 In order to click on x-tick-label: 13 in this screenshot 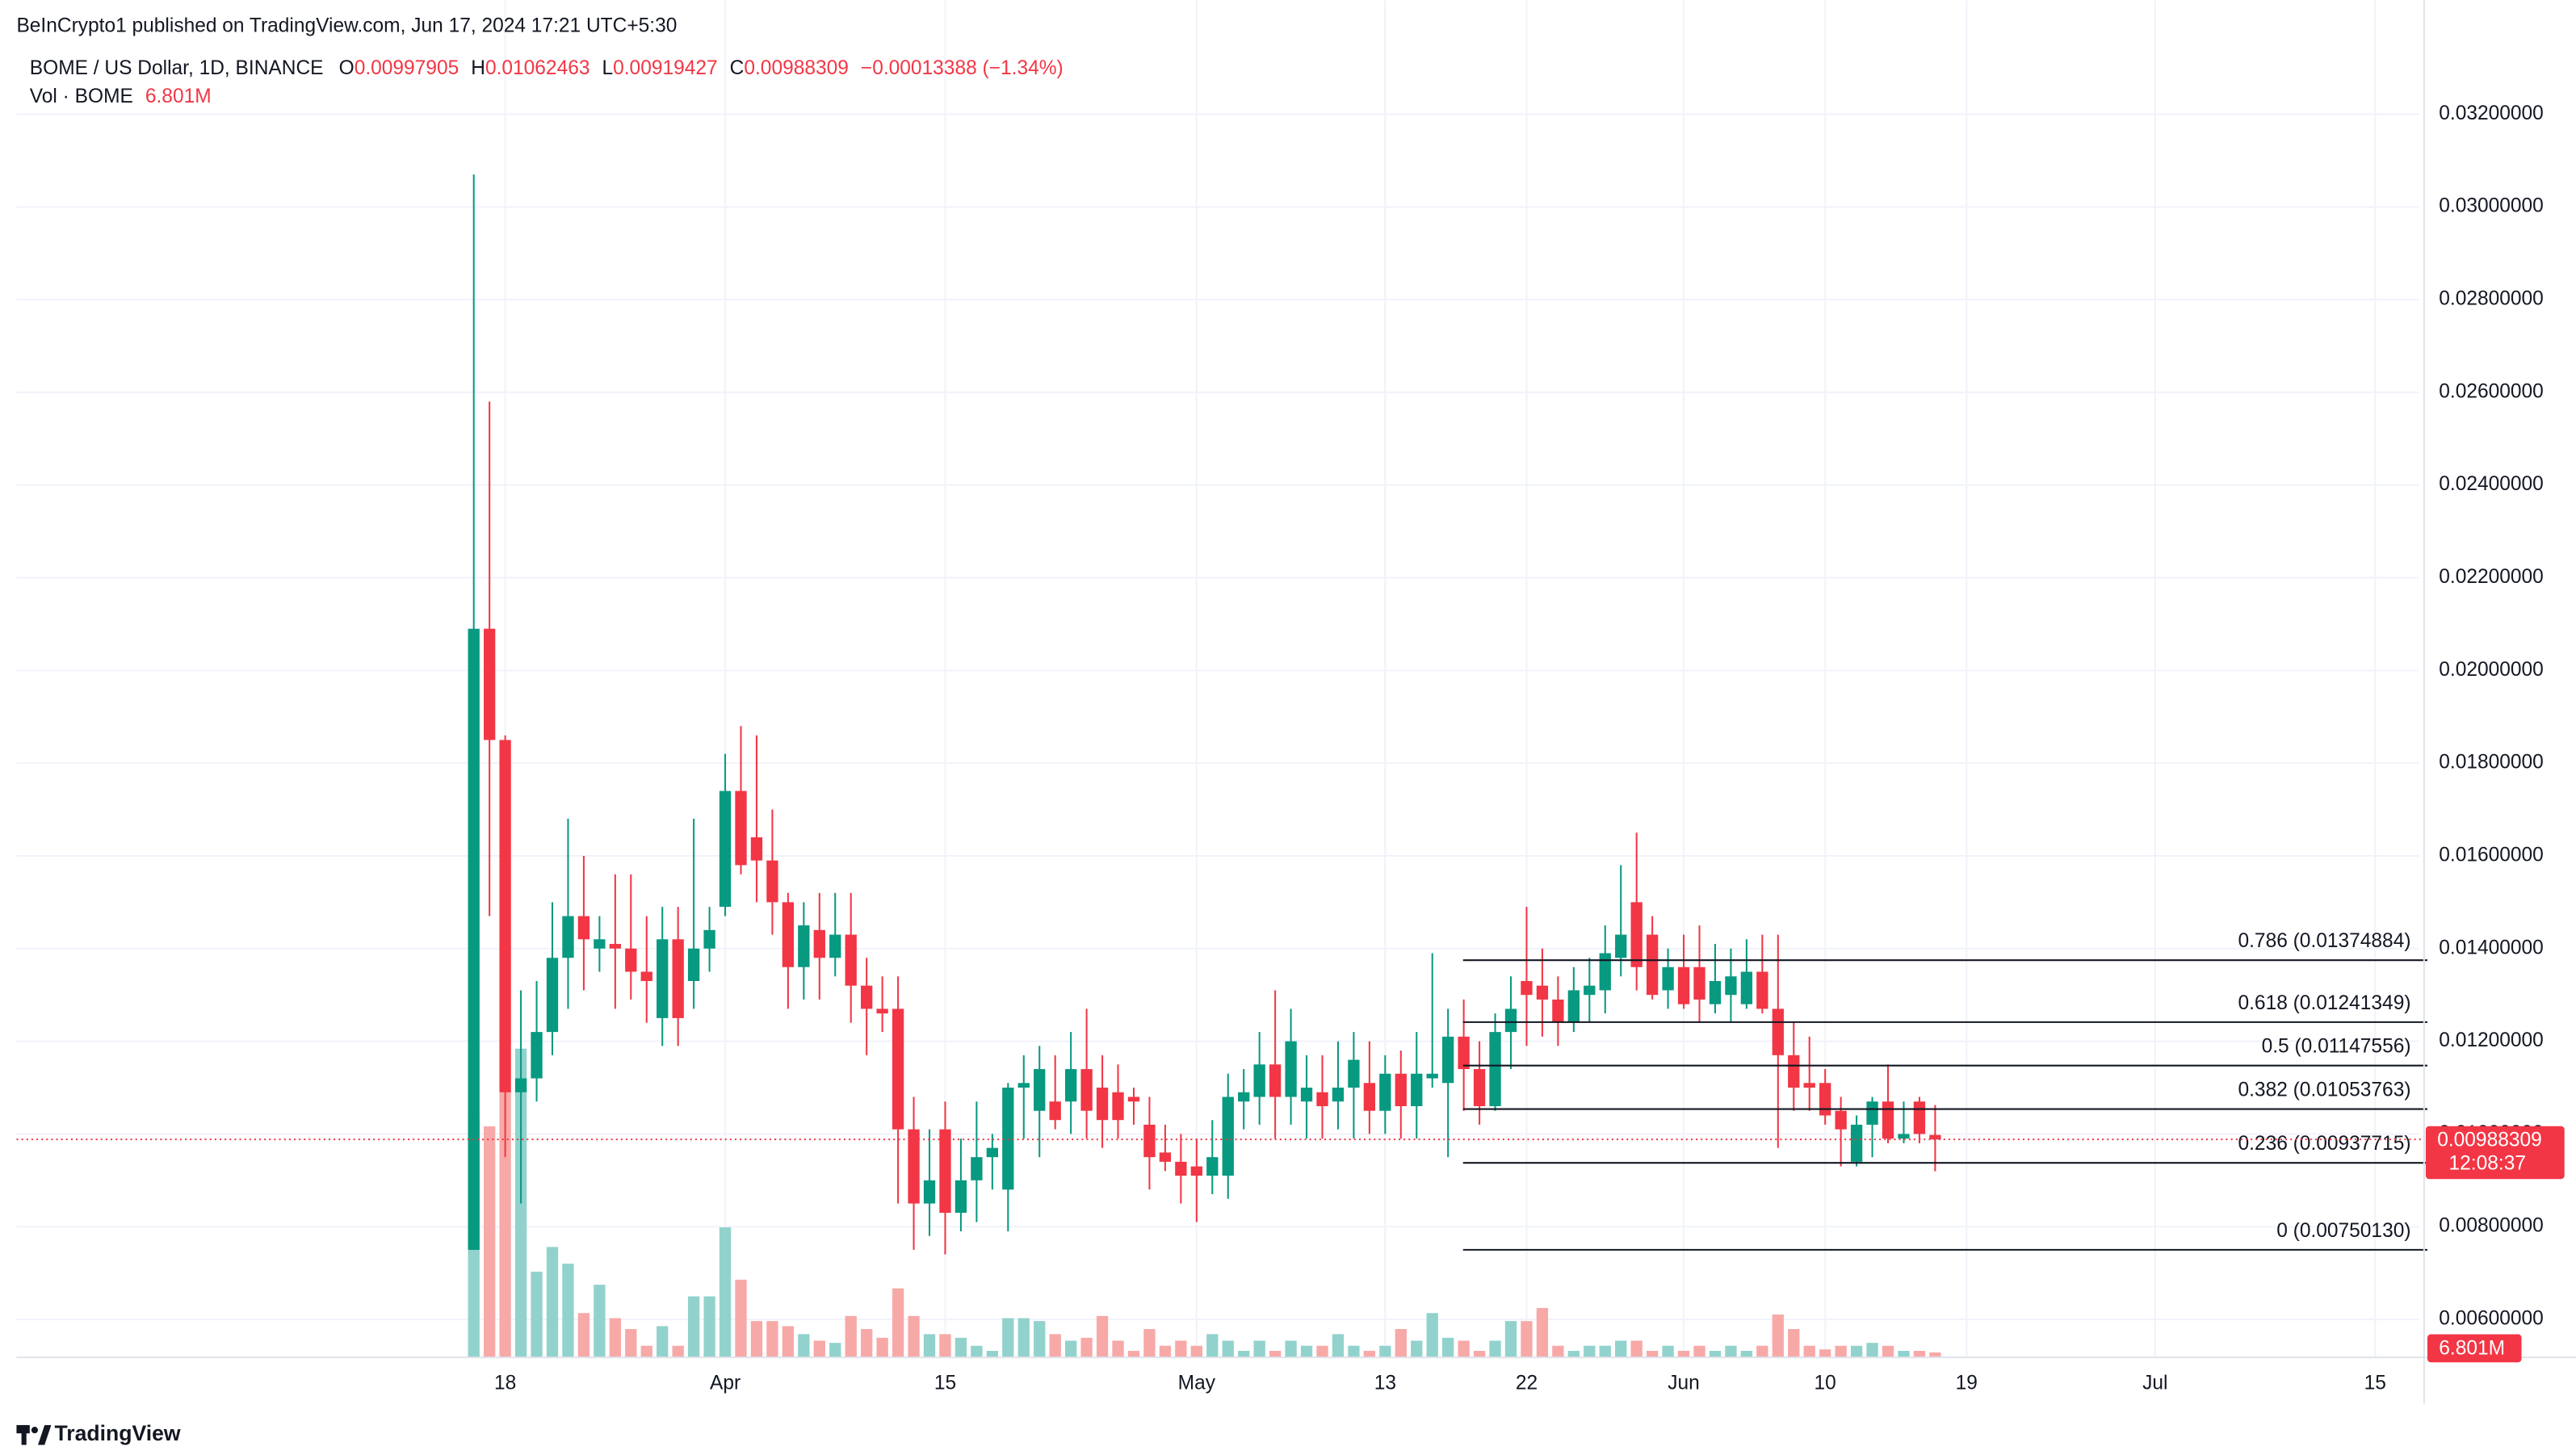, I will do `click(1385, 1383)`.